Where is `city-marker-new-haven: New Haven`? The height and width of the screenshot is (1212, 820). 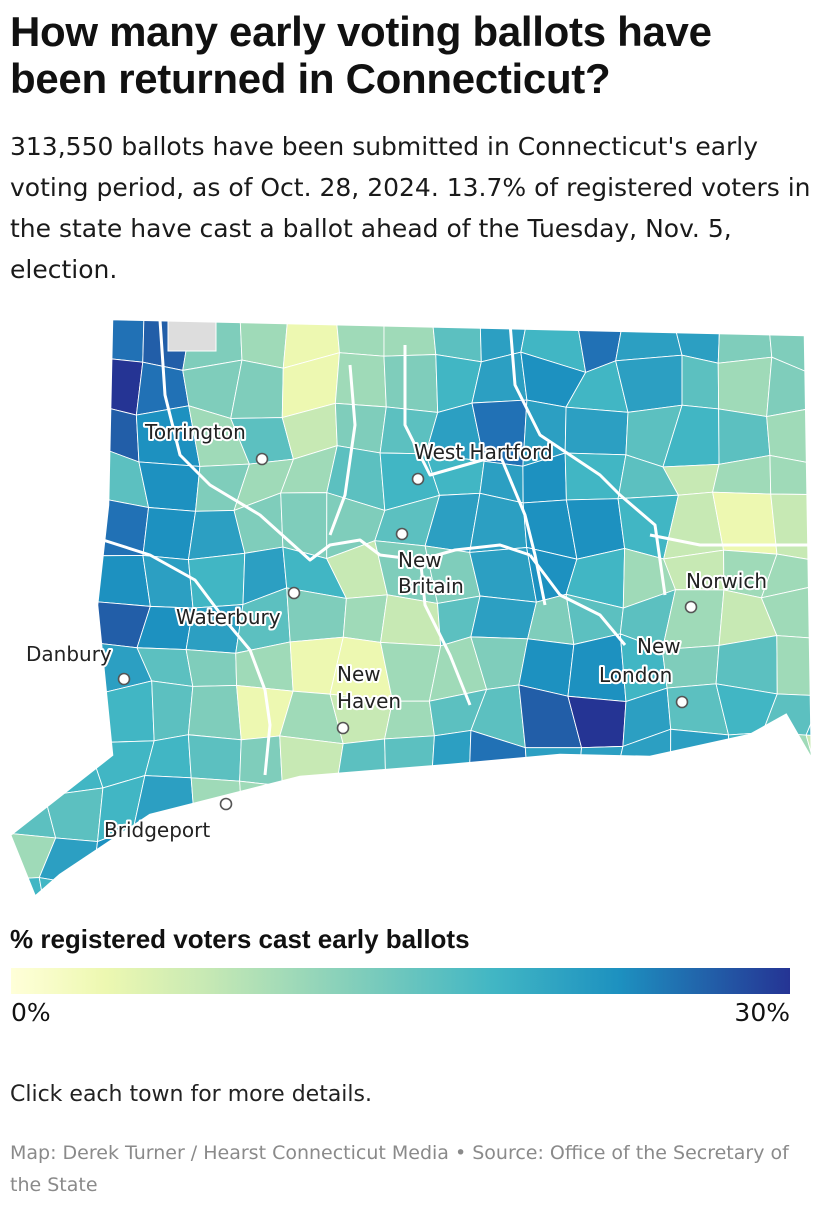
city-marker-new-haven: New Haven is located at coordinates (369, 697).